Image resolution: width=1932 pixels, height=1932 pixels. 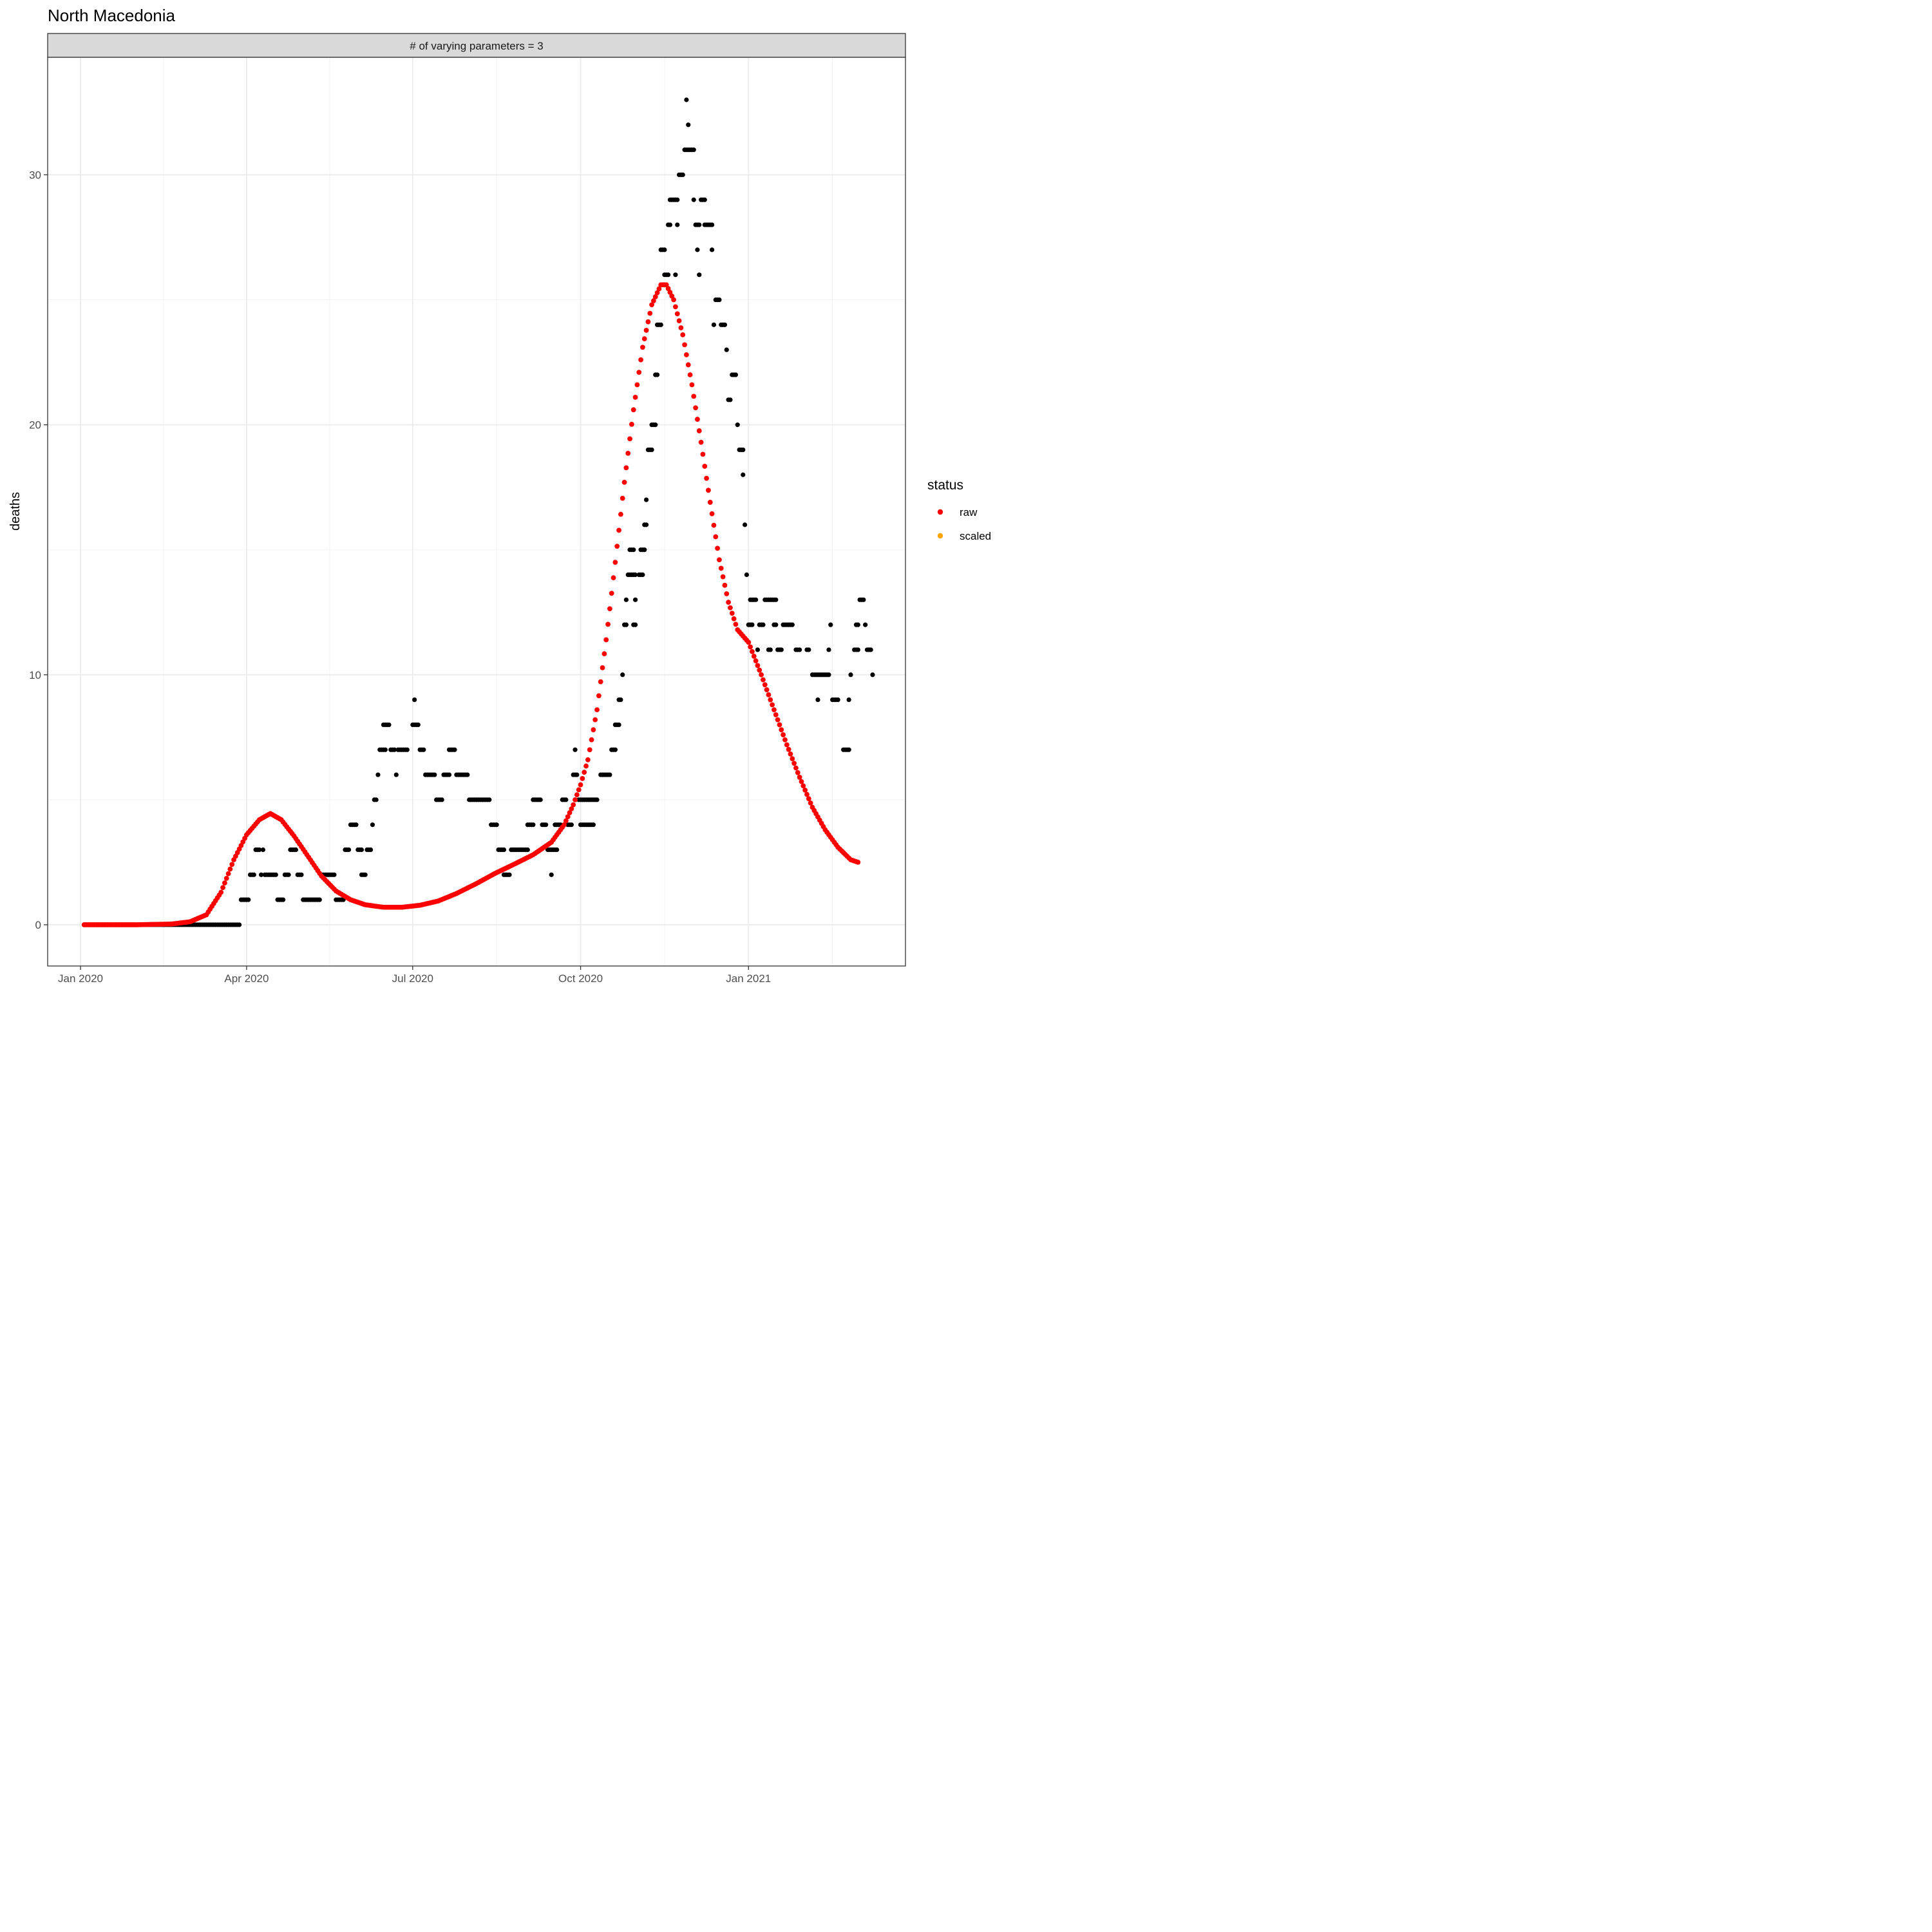 What do you see at coordinates (749, 978) in the screenshot?
I see `x-tick-label: Jan 2021` at bounding box center [749, 978].